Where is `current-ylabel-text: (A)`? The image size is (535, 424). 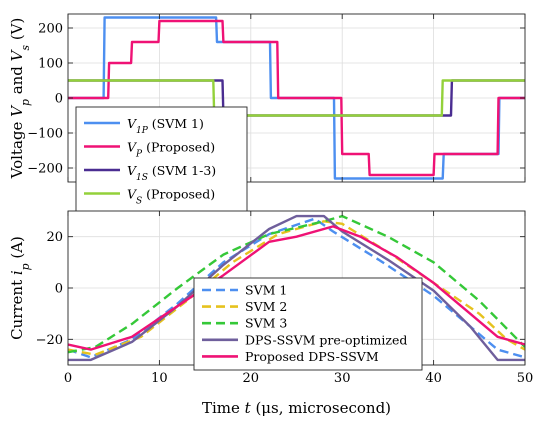
current-ylabel-text: (A) is located at coordinates (17, 249).